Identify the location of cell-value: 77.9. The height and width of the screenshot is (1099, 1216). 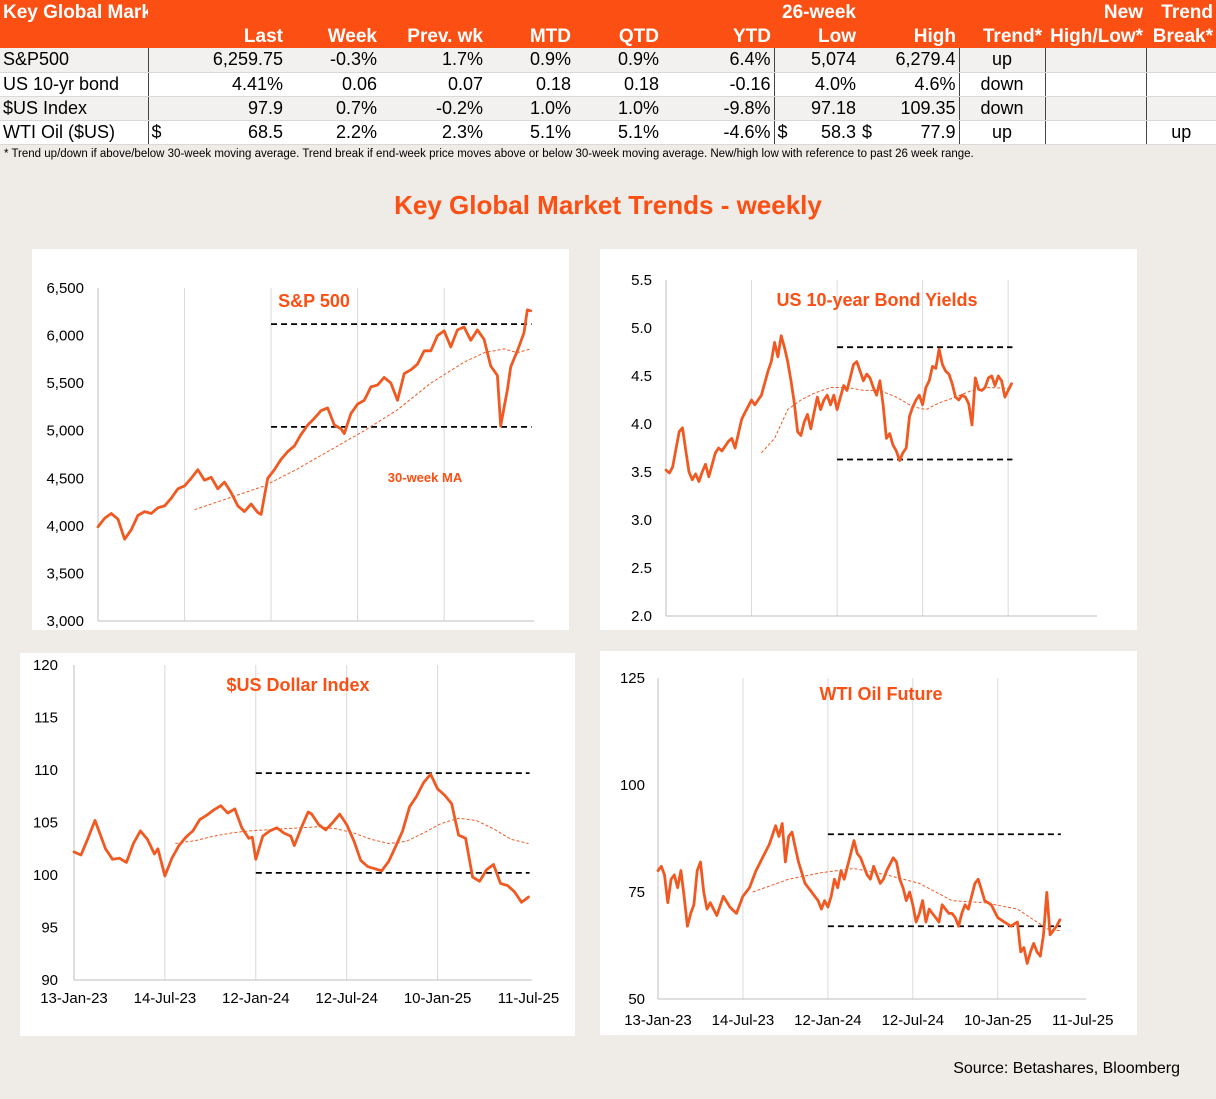
(938, 131).